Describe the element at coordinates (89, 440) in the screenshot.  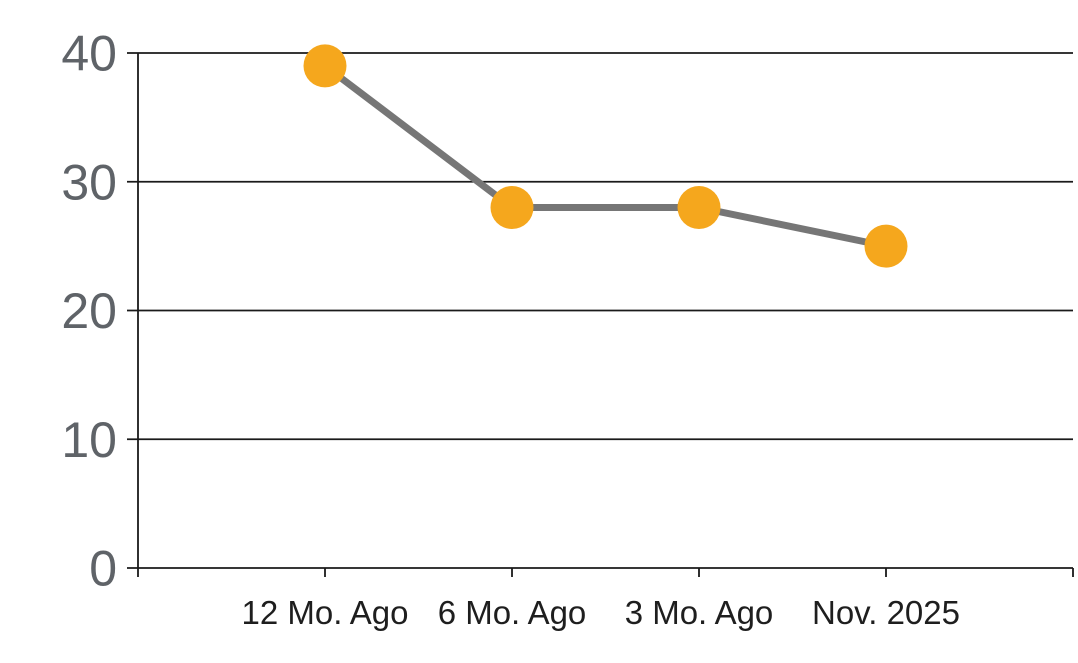
I see `y-tick-label: 10` at that location.